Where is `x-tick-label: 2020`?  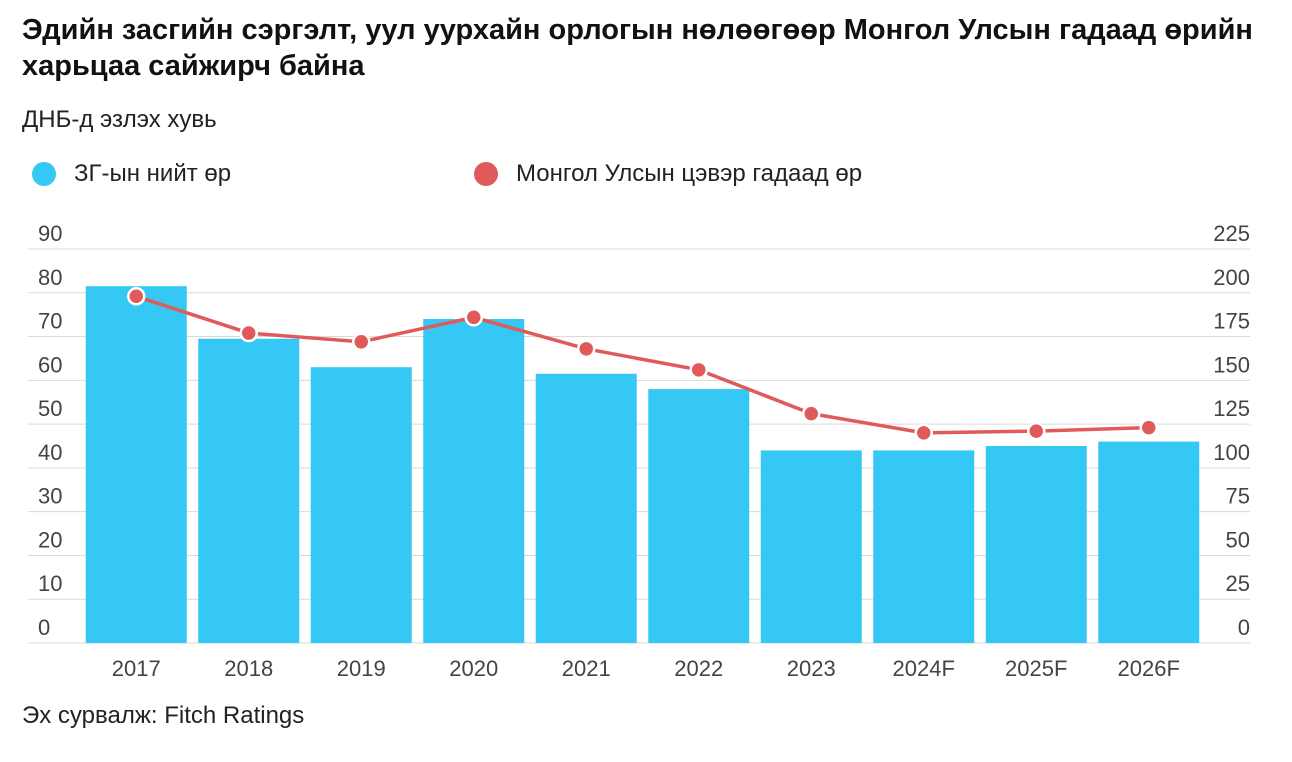
x-tick-label: 2020 is located at coordinates (473, 668).